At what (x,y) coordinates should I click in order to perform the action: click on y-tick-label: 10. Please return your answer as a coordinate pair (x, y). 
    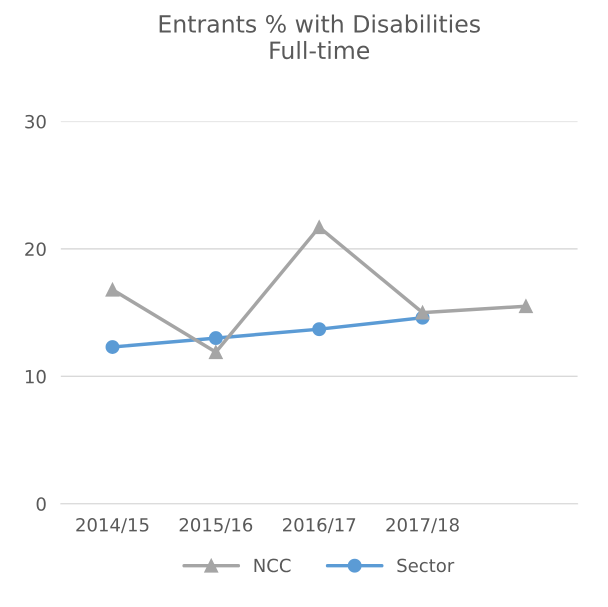
    Looking at the image, I should click on (36, 377).